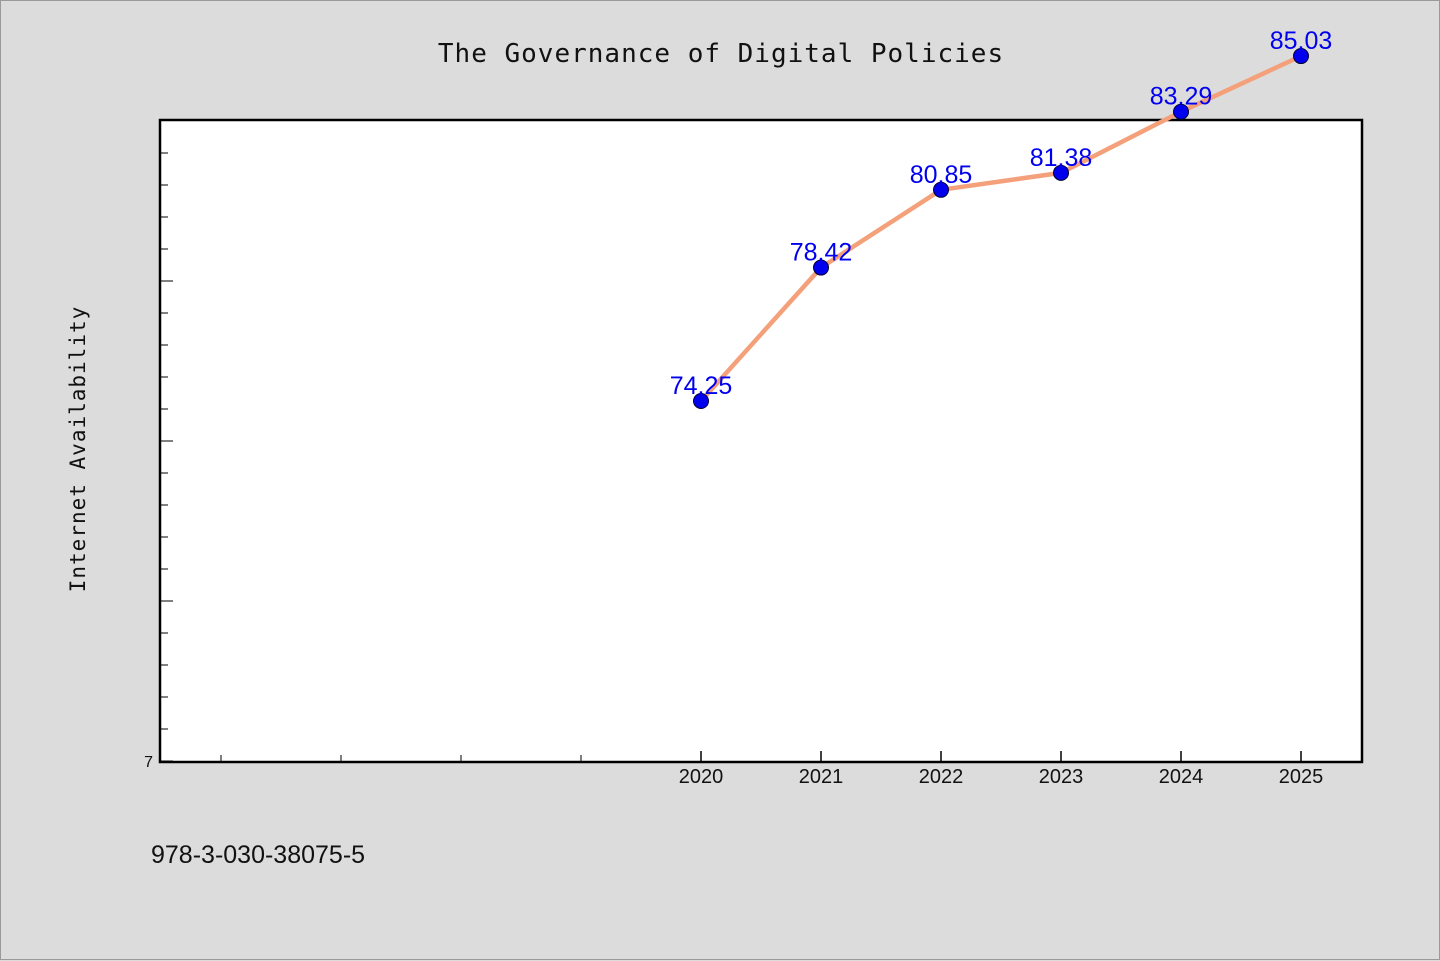 The width and height of the screenshot is (1440, 961). I want to click on data-label: 83.29, so click(1181, 97).